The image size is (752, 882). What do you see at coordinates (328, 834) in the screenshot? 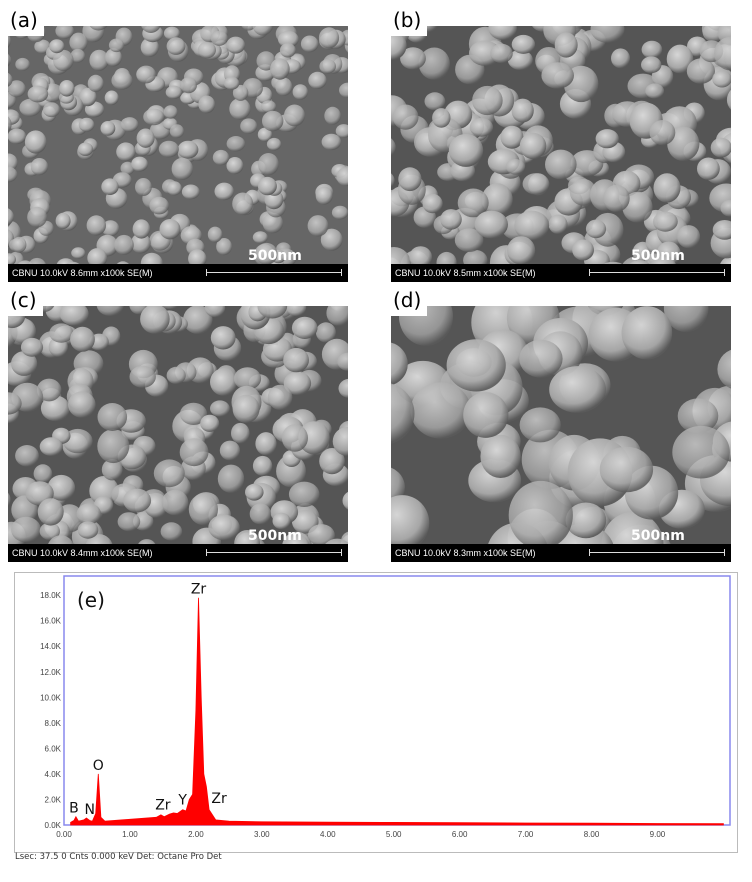
I see `x-tick-label: 4.00` at bounding box center [328, 834].